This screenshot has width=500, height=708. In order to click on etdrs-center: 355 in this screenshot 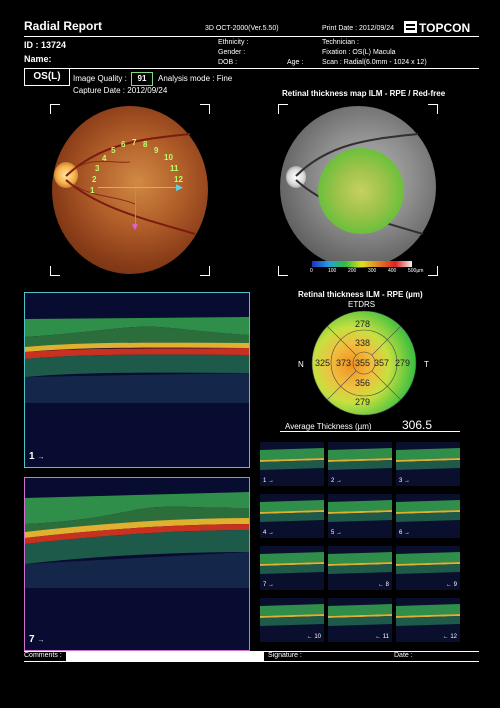, I will do `click(363, 363)`.